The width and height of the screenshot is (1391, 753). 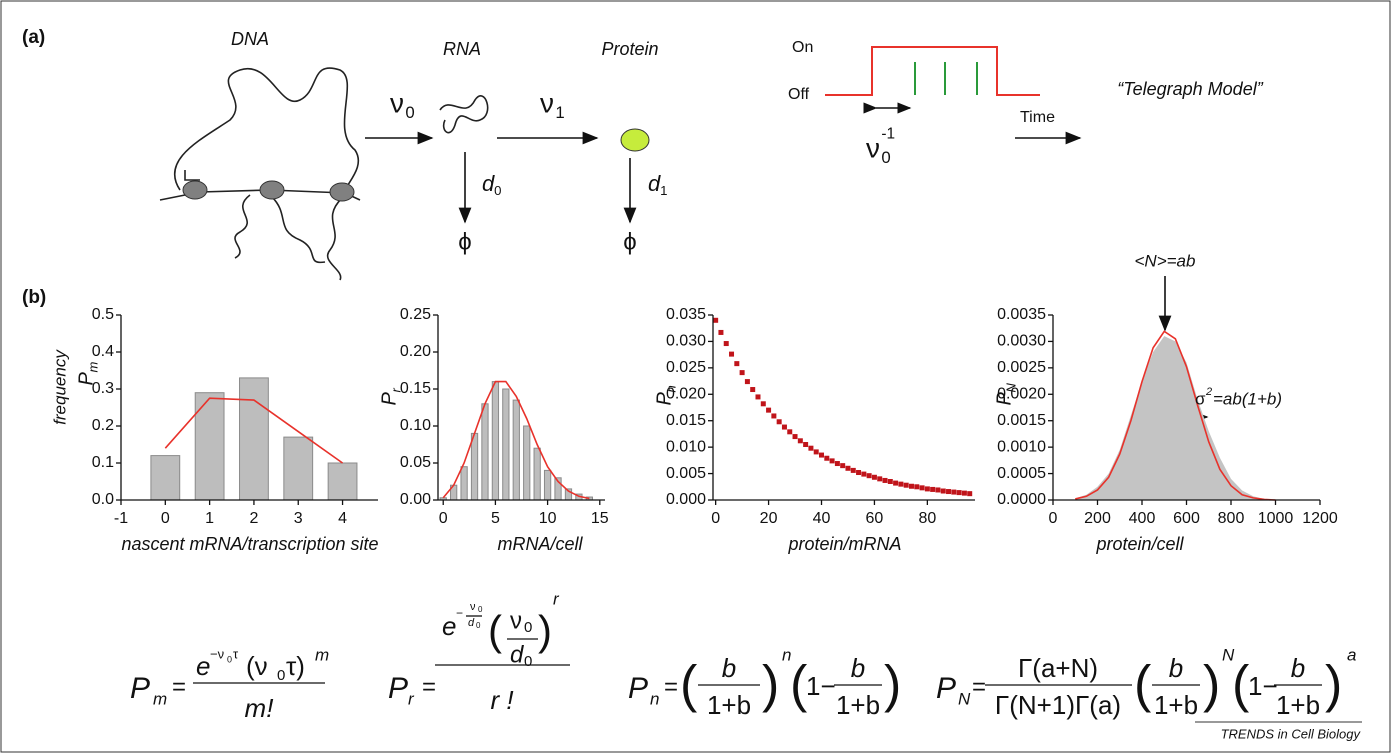 I want to click on y-tick-label: 0.030, so click(x=686, y=341).